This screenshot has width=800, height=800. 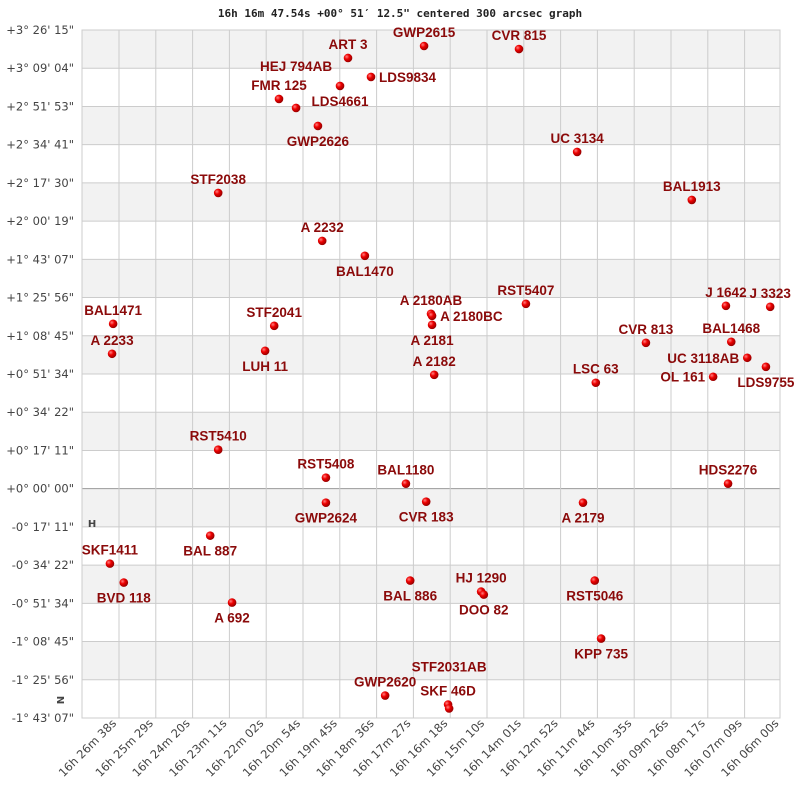 What do you see at coordinates (113, 310) in the screenshot?
I see `star-label: BAL1471` at bounding box center [113, 310].